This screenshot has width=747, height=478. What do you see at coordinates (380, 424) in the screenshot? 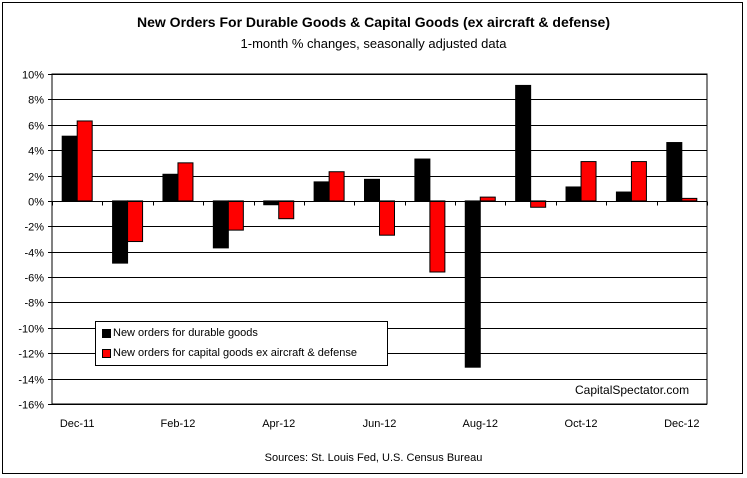
I see `x-tick-label: Jun-12` at bounding box center [380, 424].